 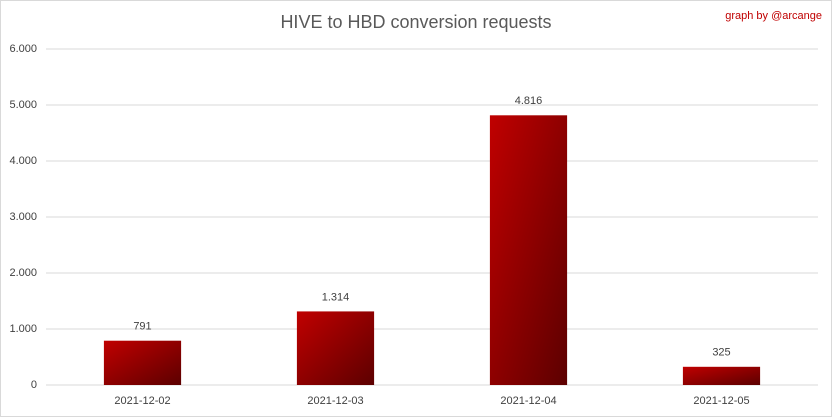 What do you see at coordinates (23, 105) in the screenshot?
I see `y-tick-label: 5.000` at bounding box center [23, 105].